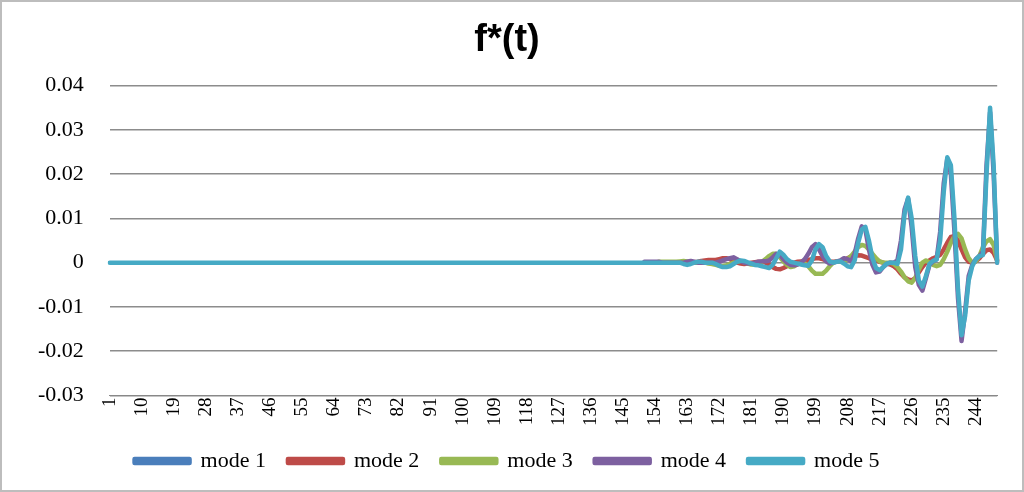 The height and width of the screenshot is (492, 1024). I want to click on x-tick-label: 172, so click(718, 411).